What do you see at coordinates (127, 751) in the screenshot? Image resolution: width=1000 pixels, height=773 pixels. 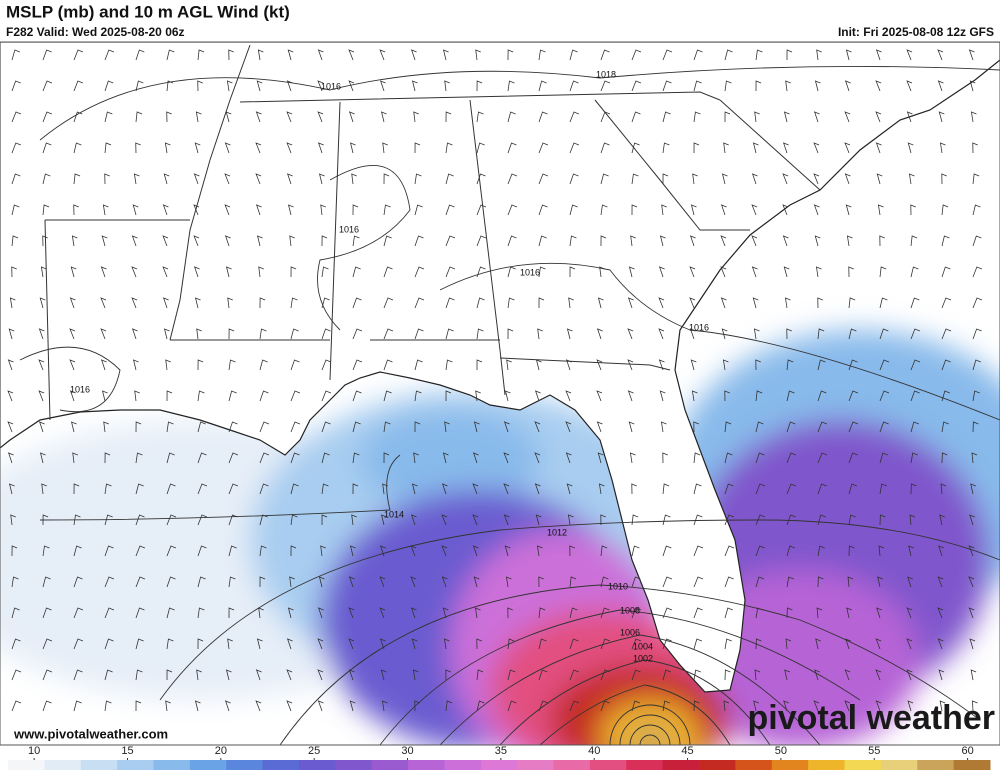 I see `colorbar-tick-label: 15` at bounding box center [127, 751].